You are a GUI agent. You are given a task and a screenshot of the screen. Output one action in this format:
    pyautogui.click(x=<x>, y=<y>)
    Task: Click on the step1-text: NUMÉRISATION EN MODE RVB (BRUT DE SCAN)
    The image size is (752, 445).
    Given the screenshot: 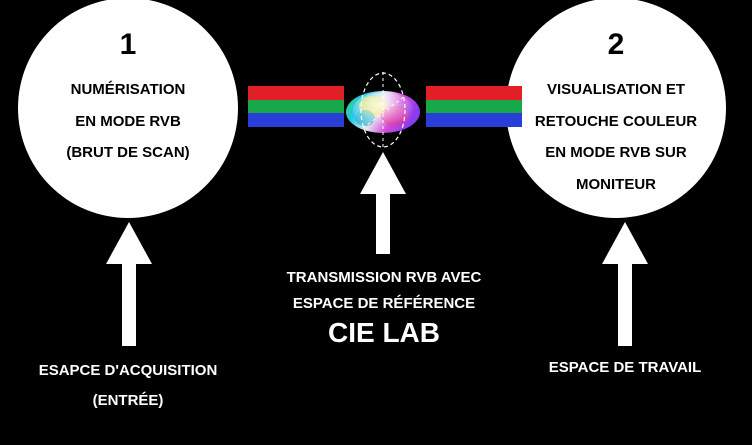 What is the action you would take?
    pyautogui.click(x=128, y=121)
    